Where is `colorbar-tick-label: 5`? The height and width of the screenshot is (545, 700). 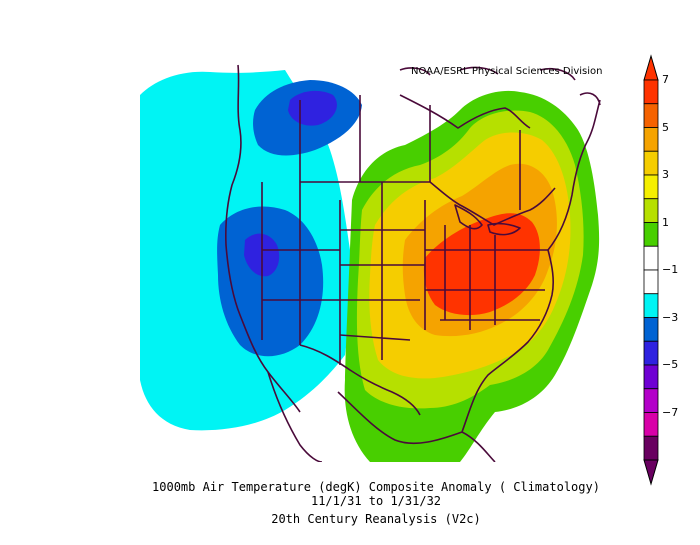
colorbar-tick-label: 5 is located at coordinates (665, 127).